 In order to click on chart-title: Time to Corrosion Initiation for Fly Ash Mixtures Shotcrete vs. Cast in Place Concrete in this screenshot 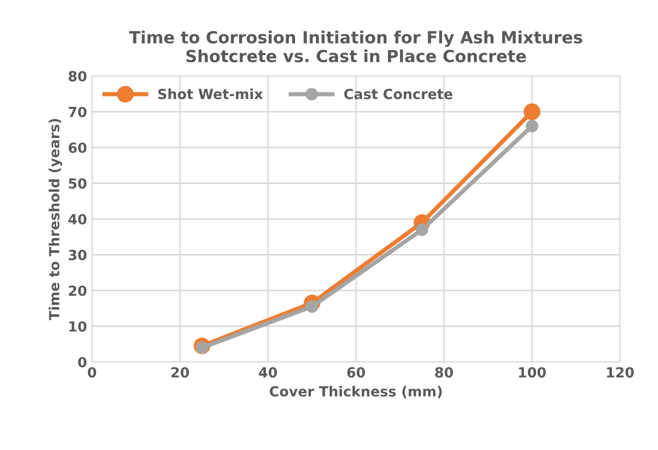, I will do `click(355, 46)`.